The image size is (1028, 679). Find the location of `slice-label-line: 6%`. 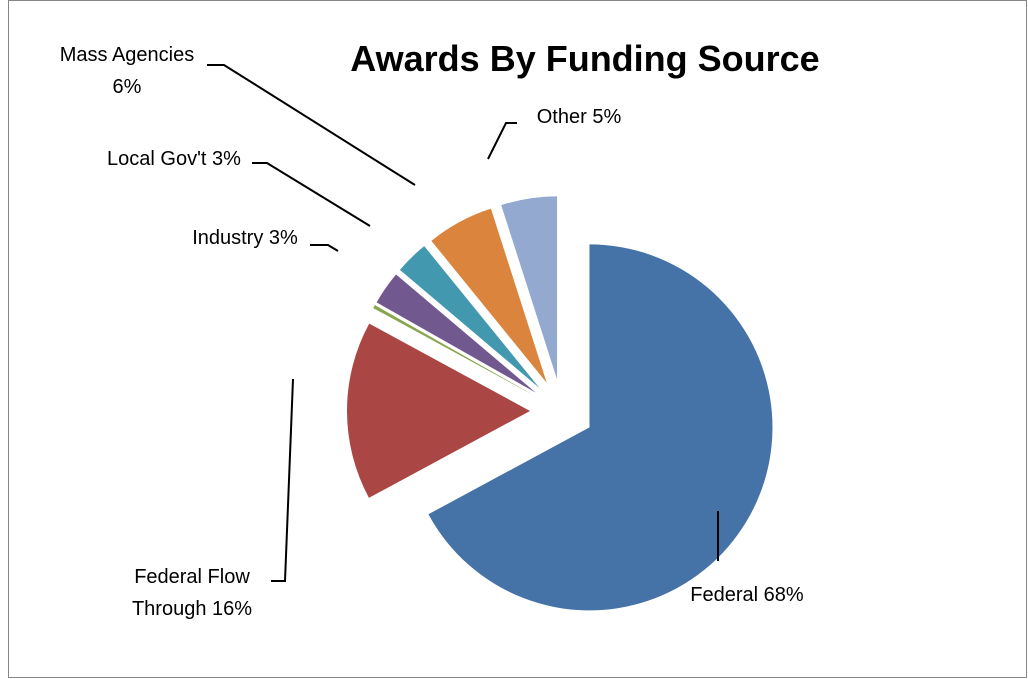

slice-label-line: 6% is located at coordinates (127, 87).